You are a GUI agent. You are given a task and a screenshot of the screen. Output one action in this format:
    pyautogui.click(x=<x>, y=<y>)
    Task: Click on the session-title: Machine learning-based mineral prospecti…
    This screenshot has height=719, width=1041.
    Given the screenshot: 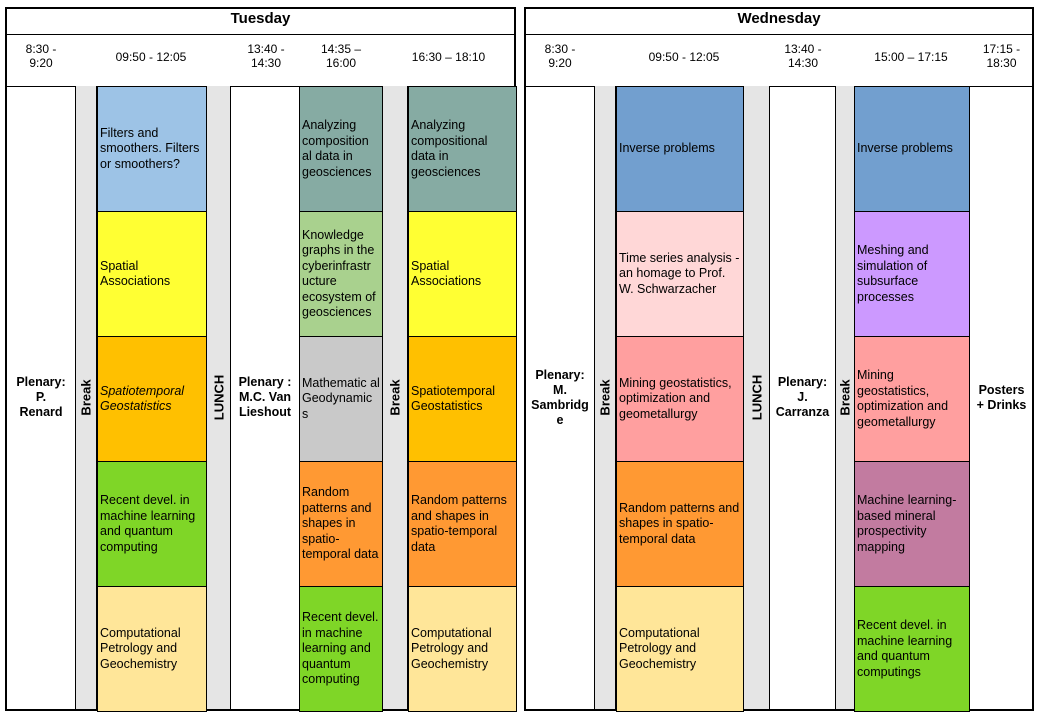 What is the action you would take?
    pyautogui.click(x=907, y=523)
    